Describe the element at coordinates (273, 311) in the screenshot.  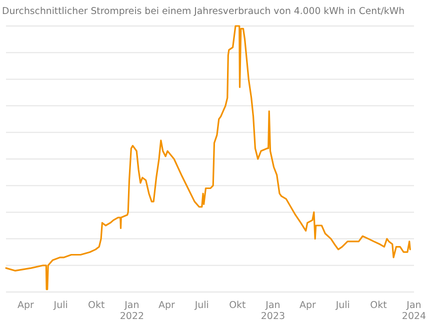
I see `x-tick-label: Jan 2023` at that location.